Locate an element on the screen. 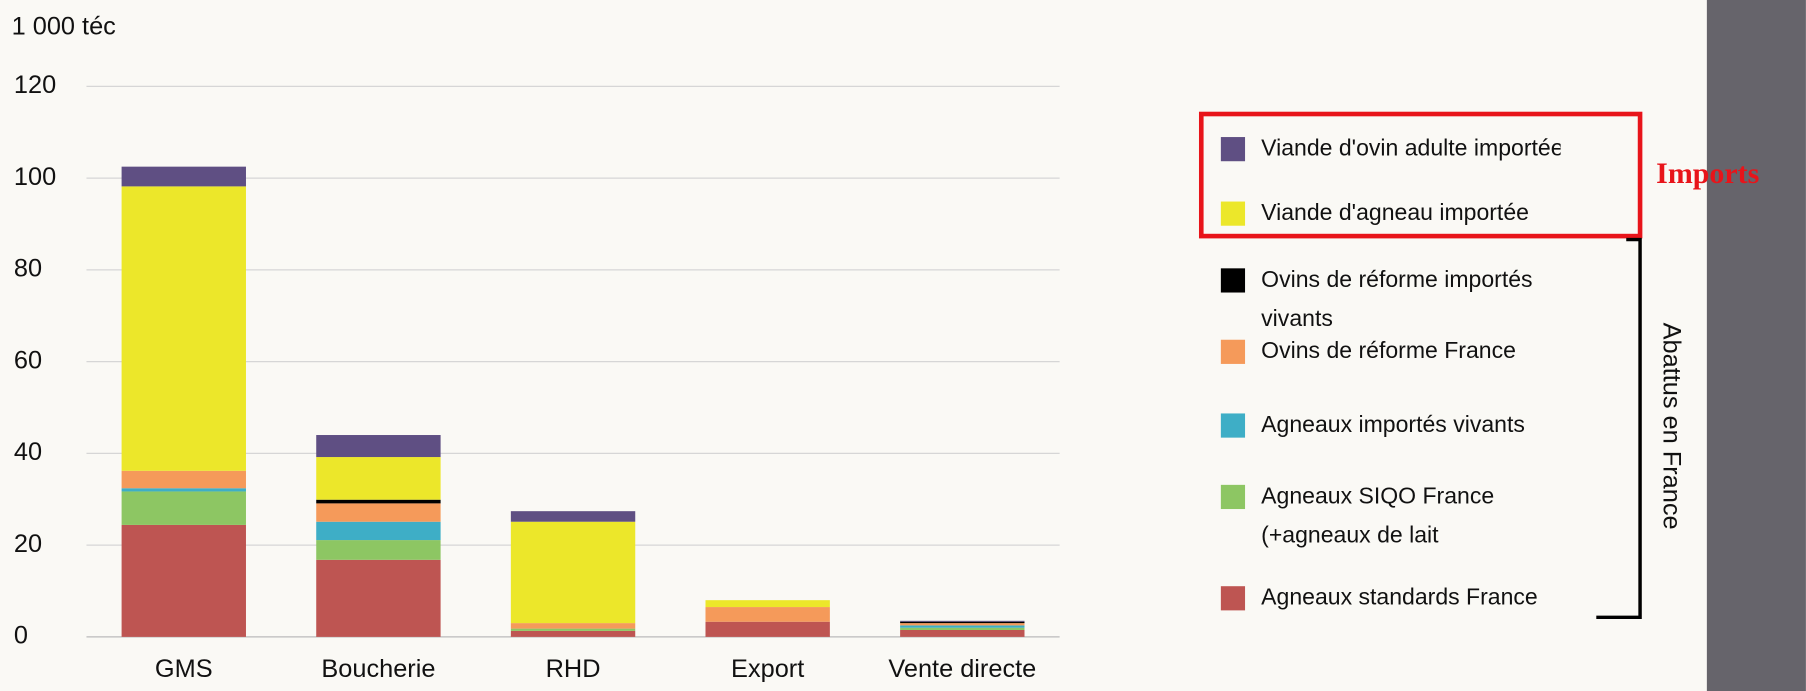  abattus-label: Abattus en France is located at coordinates (1671, 426).